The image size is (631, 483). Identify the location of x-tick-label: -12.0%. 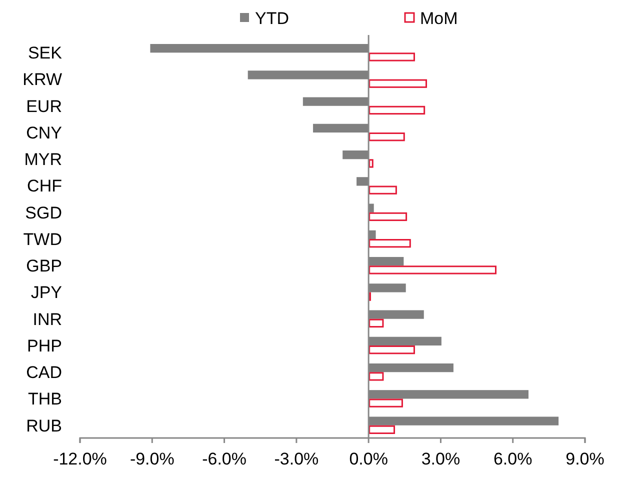
(80, 459).